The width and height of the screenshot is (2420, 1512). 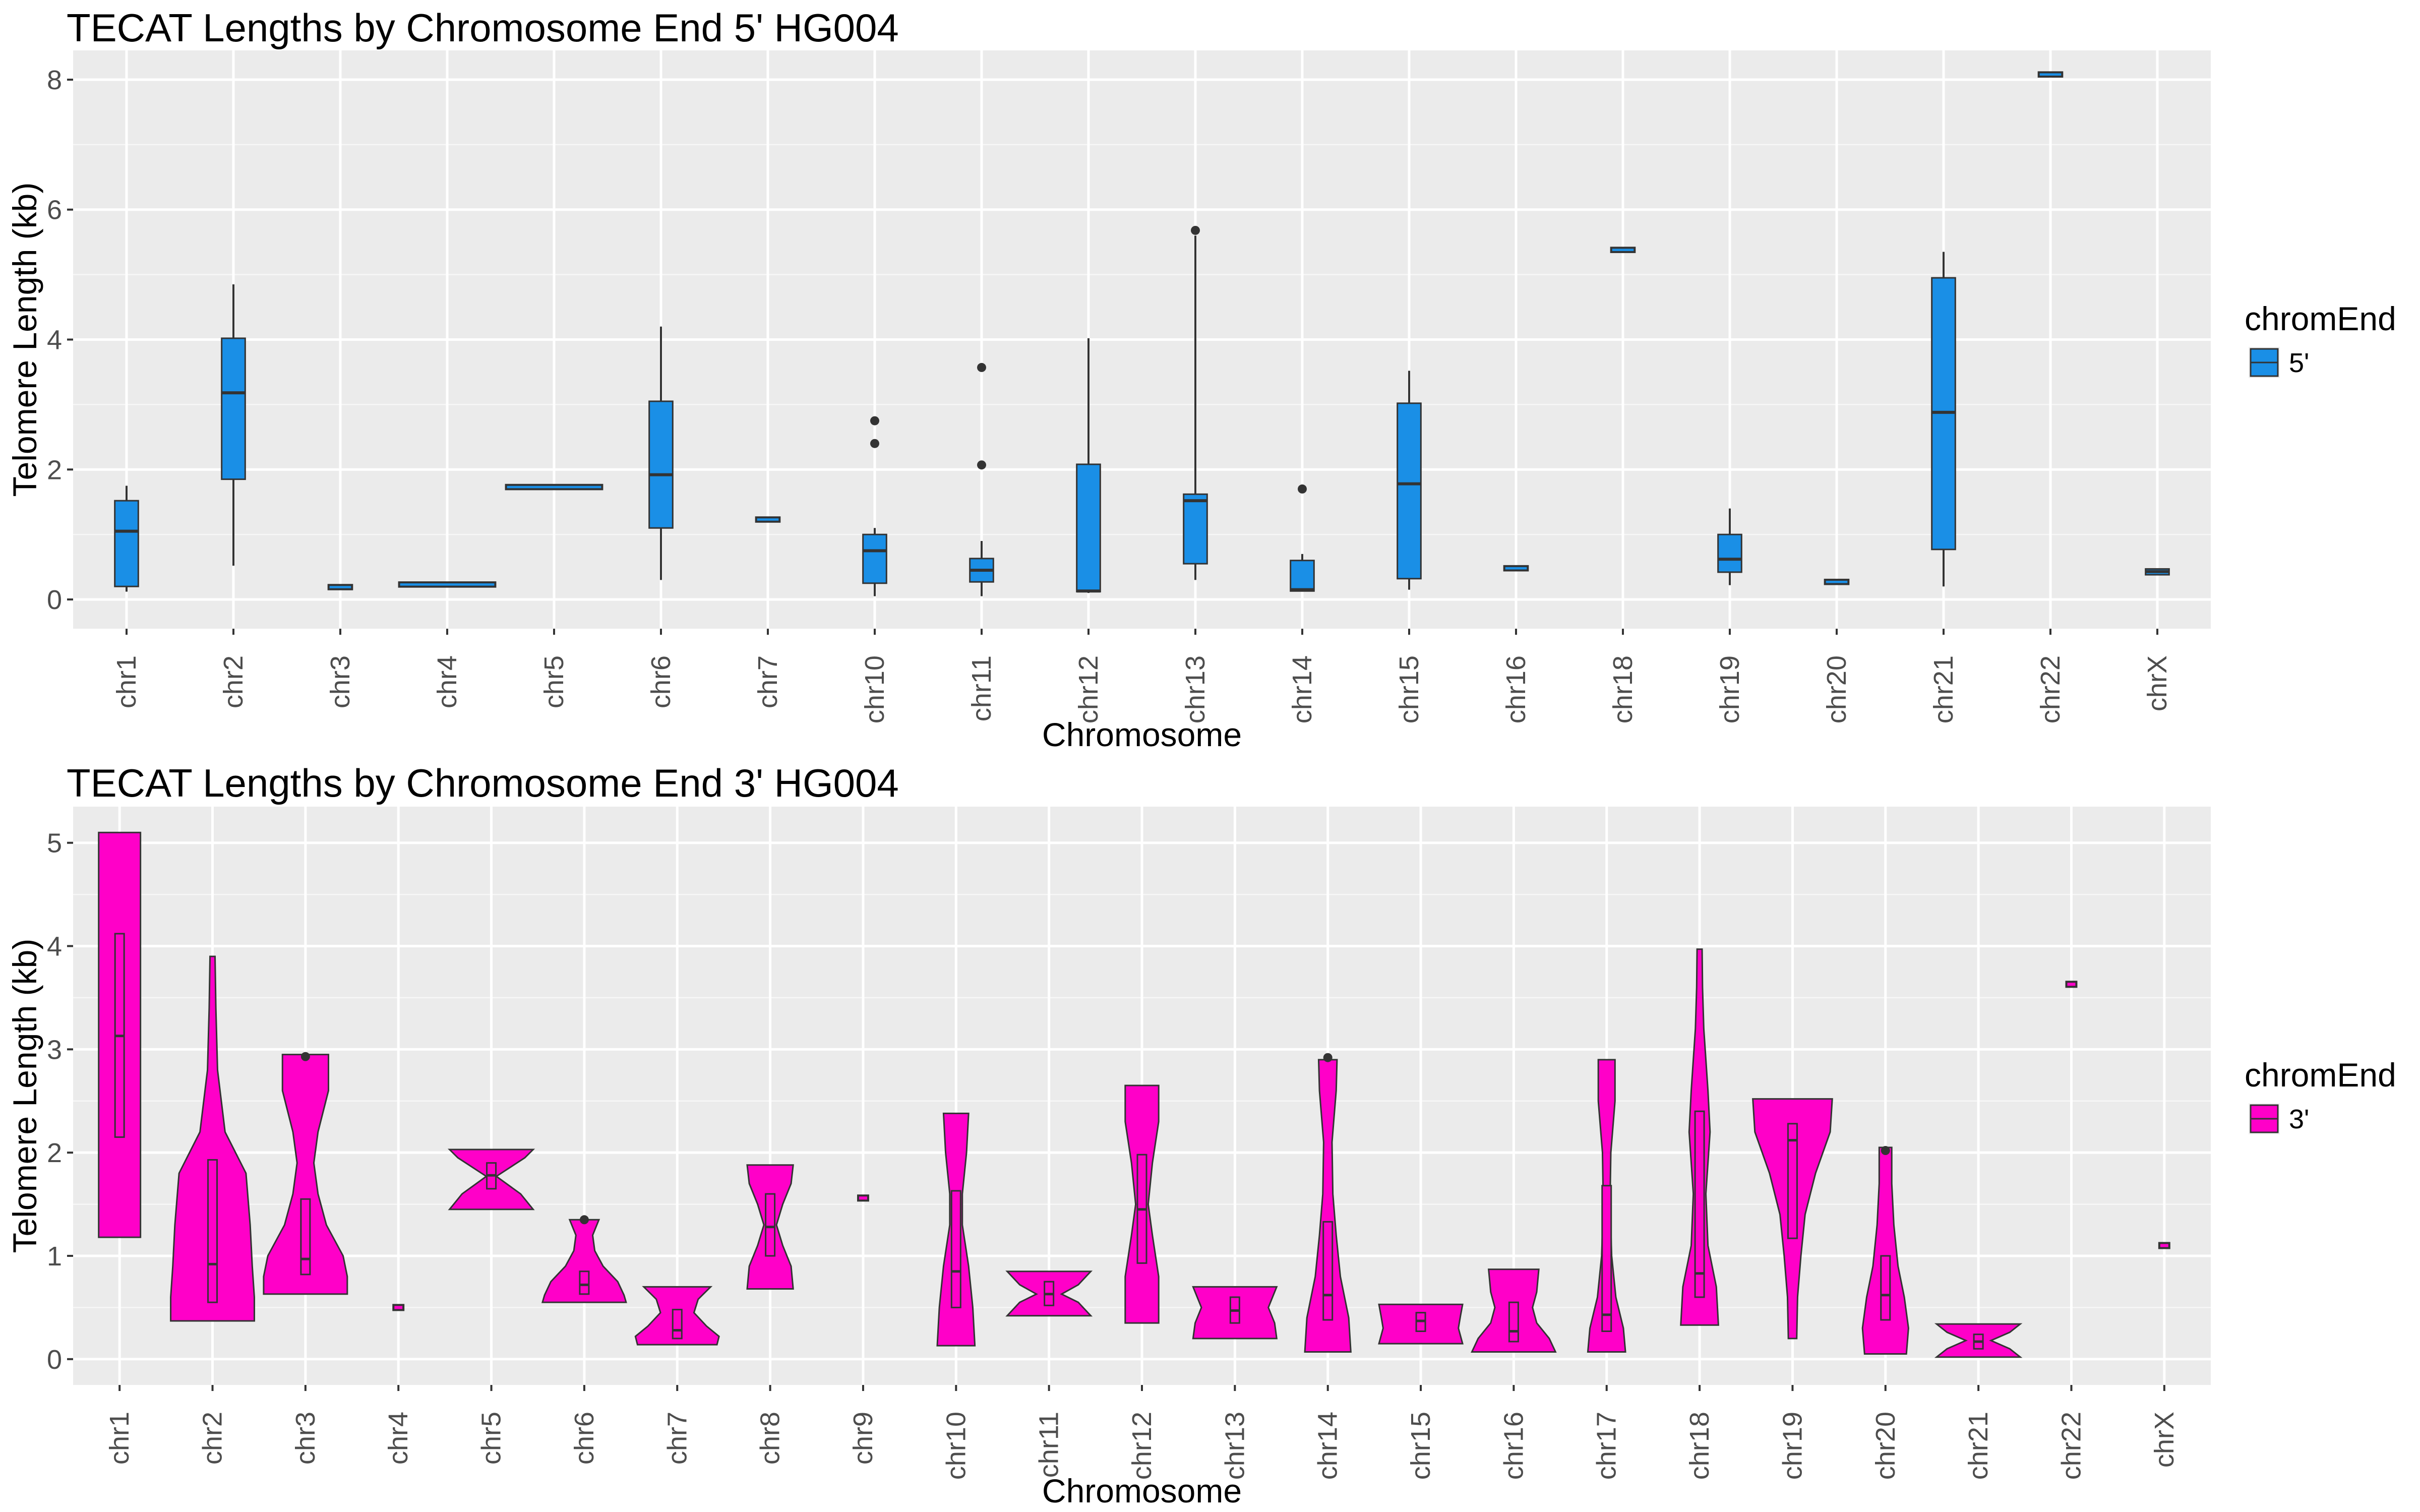 I want to click on box-chr3, so click(x=340, y=587).